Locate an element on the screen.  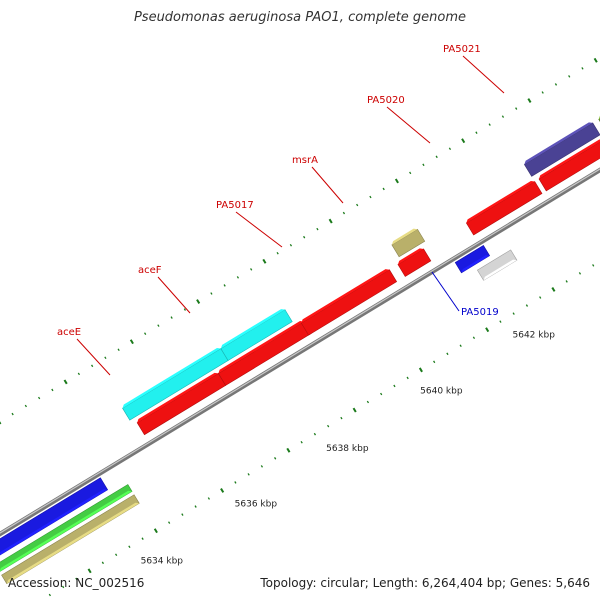
cds-red-1-highlight is located at coordinates (178, 397).